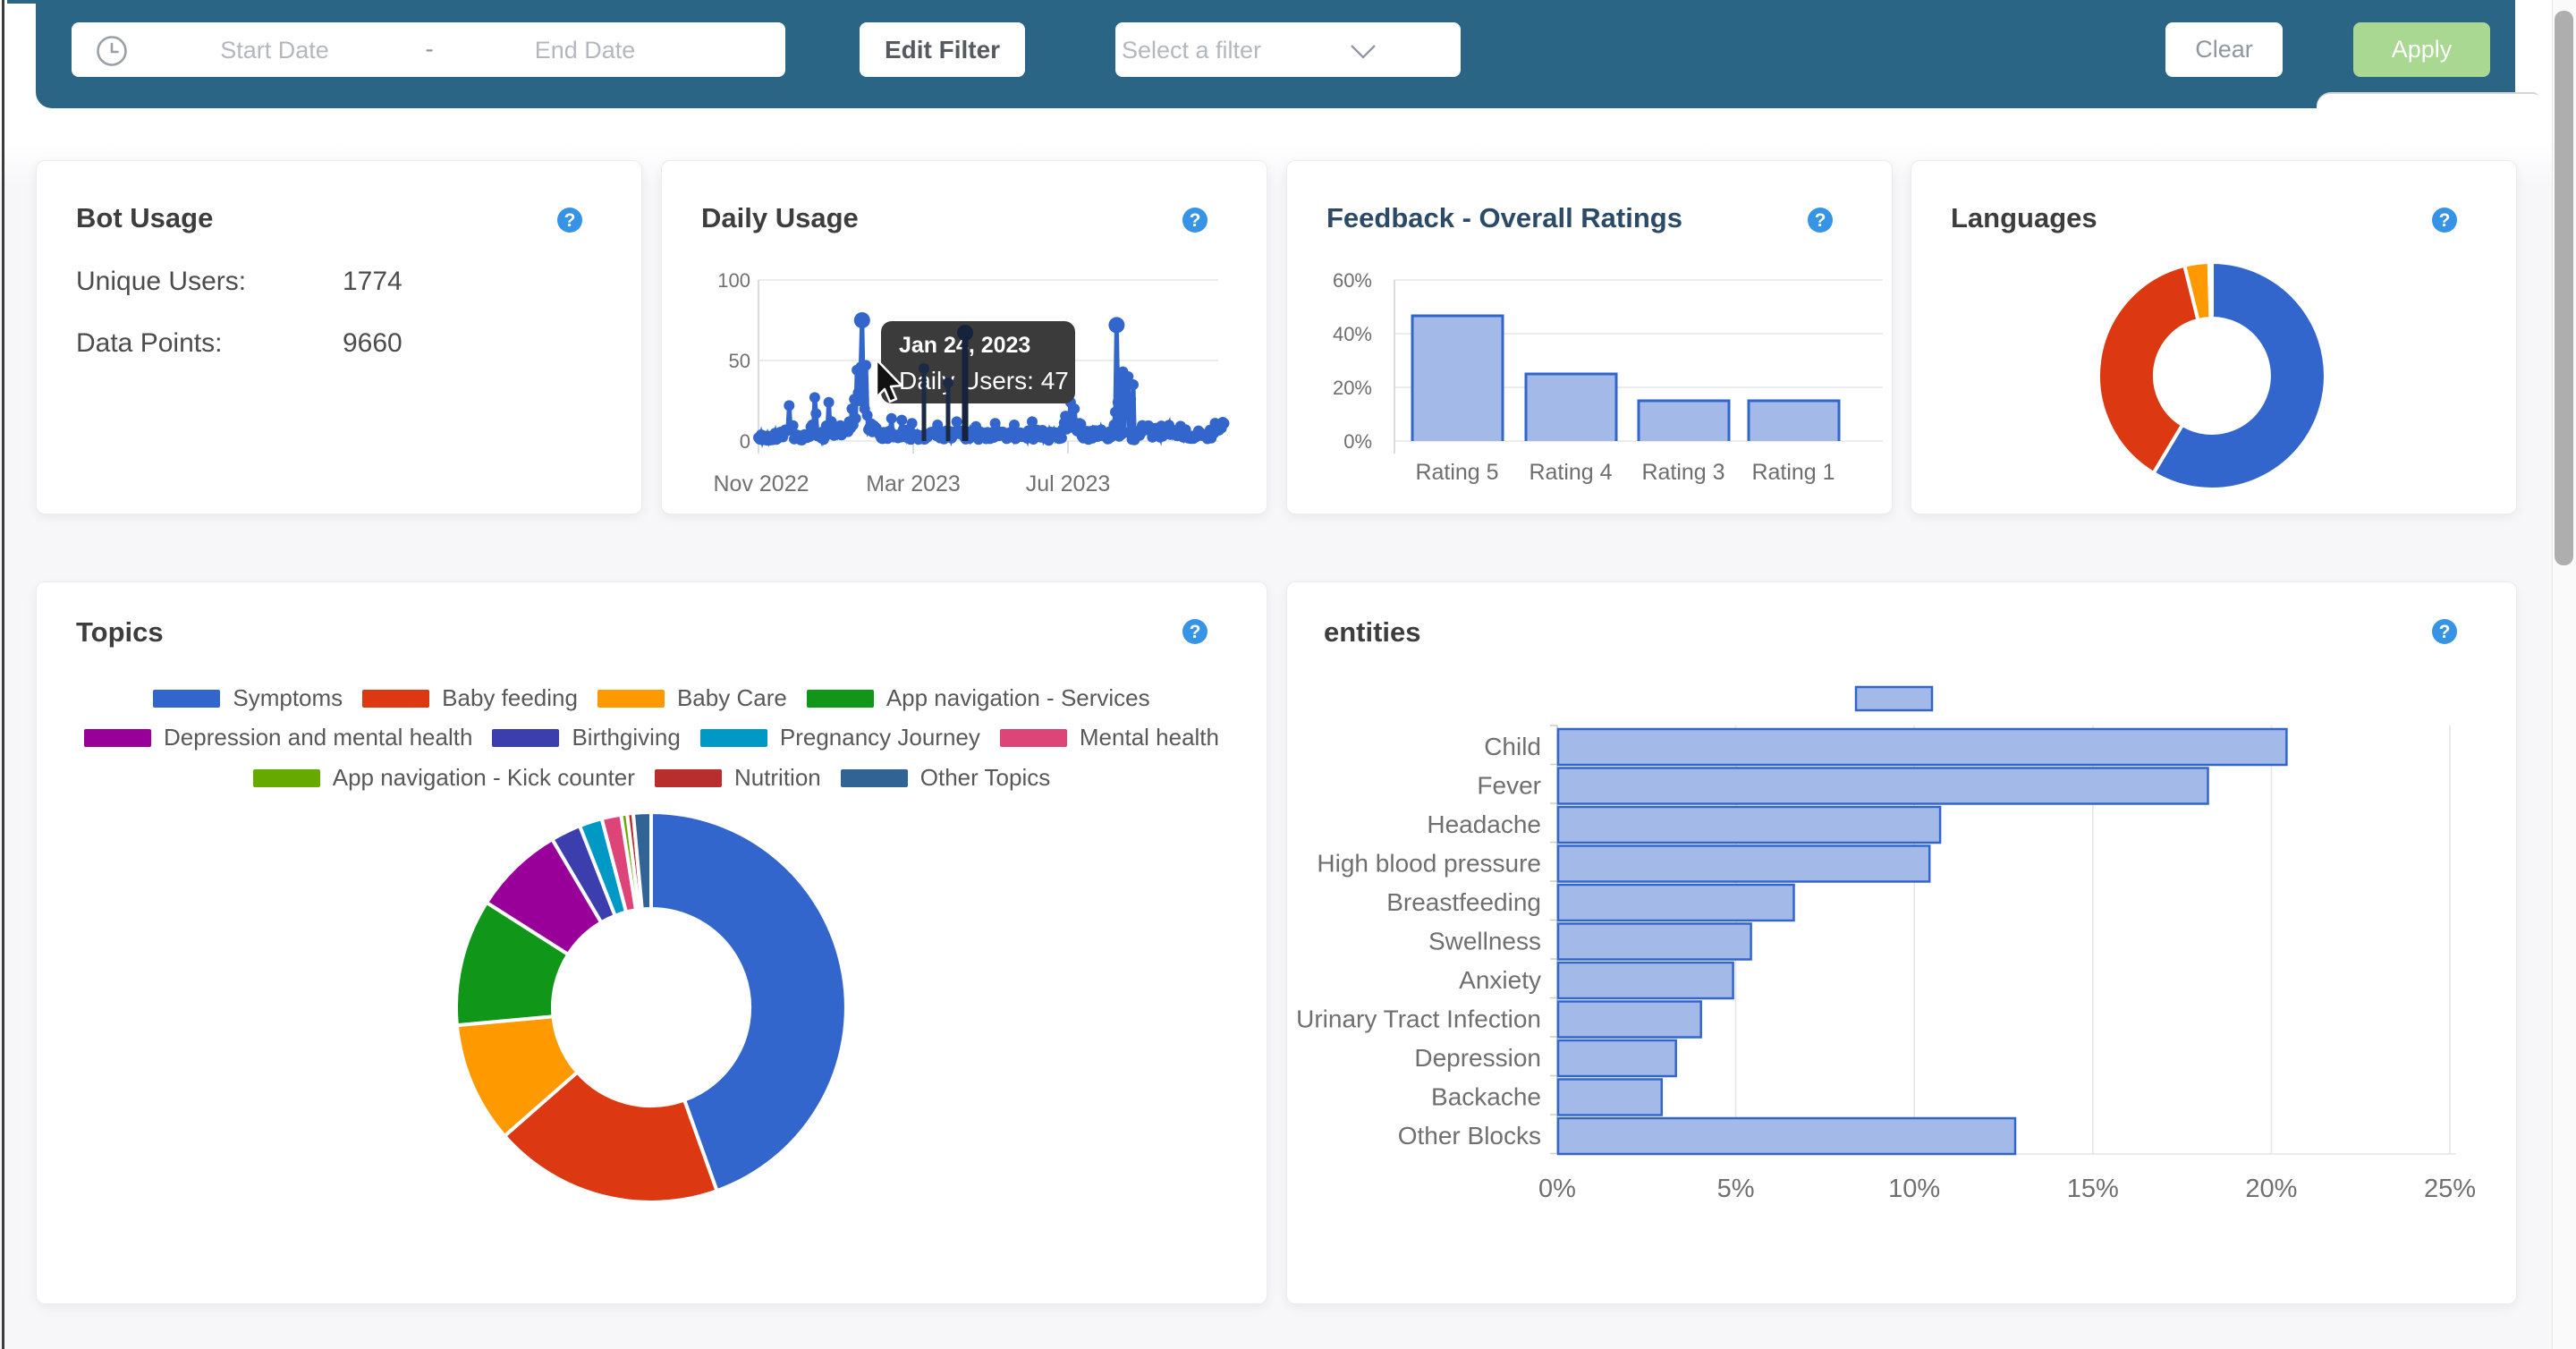 This screenshot has height=1349, width=2576. I want to click on svg-text: Mar 2023, so click(913, 483).